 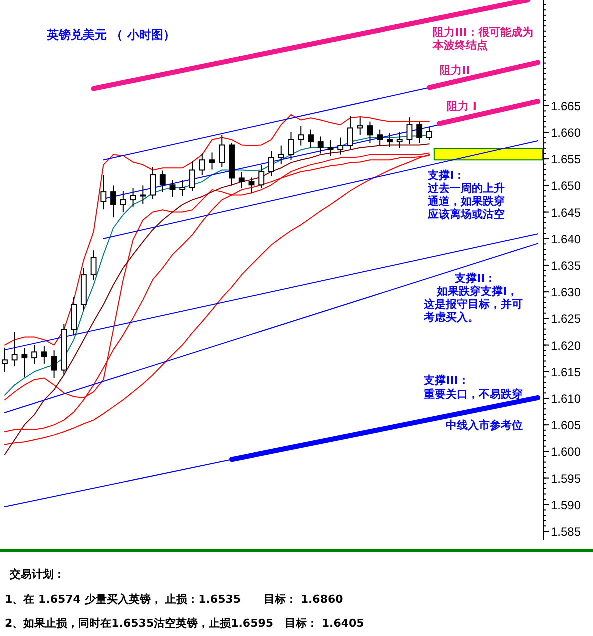 I want to click on annotation: 支撑I：, so click(x=446, y=175).